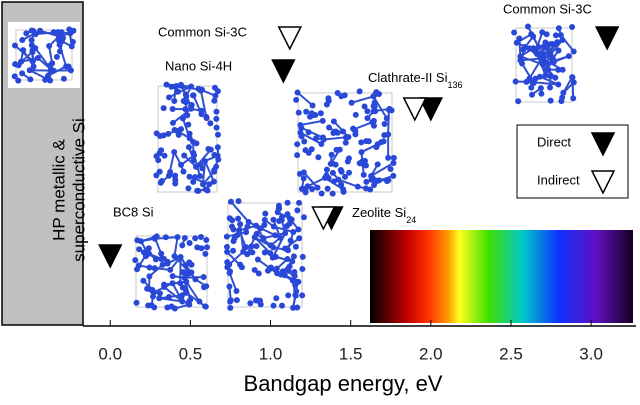  I want to click on x-tick-label: 3.0, so click(591, 353).